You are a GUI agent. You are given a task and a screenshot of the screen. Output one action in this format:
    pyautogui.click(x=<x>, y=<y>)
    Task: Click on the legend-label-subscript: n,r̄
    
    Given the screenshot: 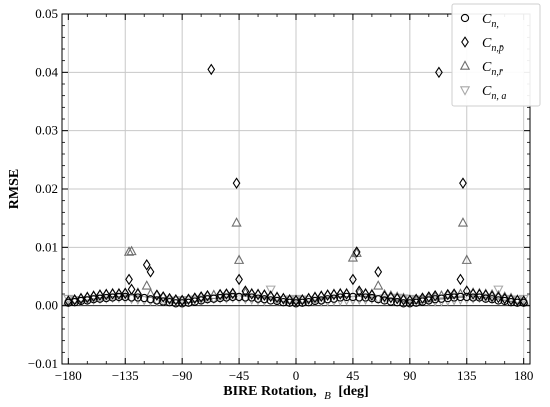 What is the action you would take?
    pyautogui.click(x=497, y=72)
    